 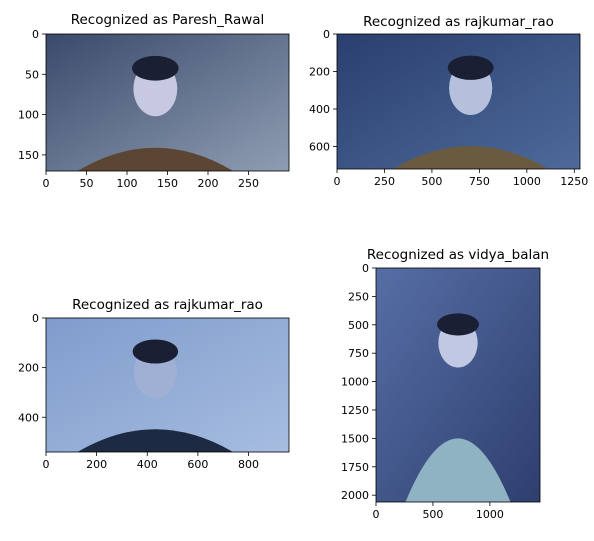 What do you see at coordinates (574, 181) in the screenshot?
I see `x-tick-label: 1250` at bounding box center [574, 181].